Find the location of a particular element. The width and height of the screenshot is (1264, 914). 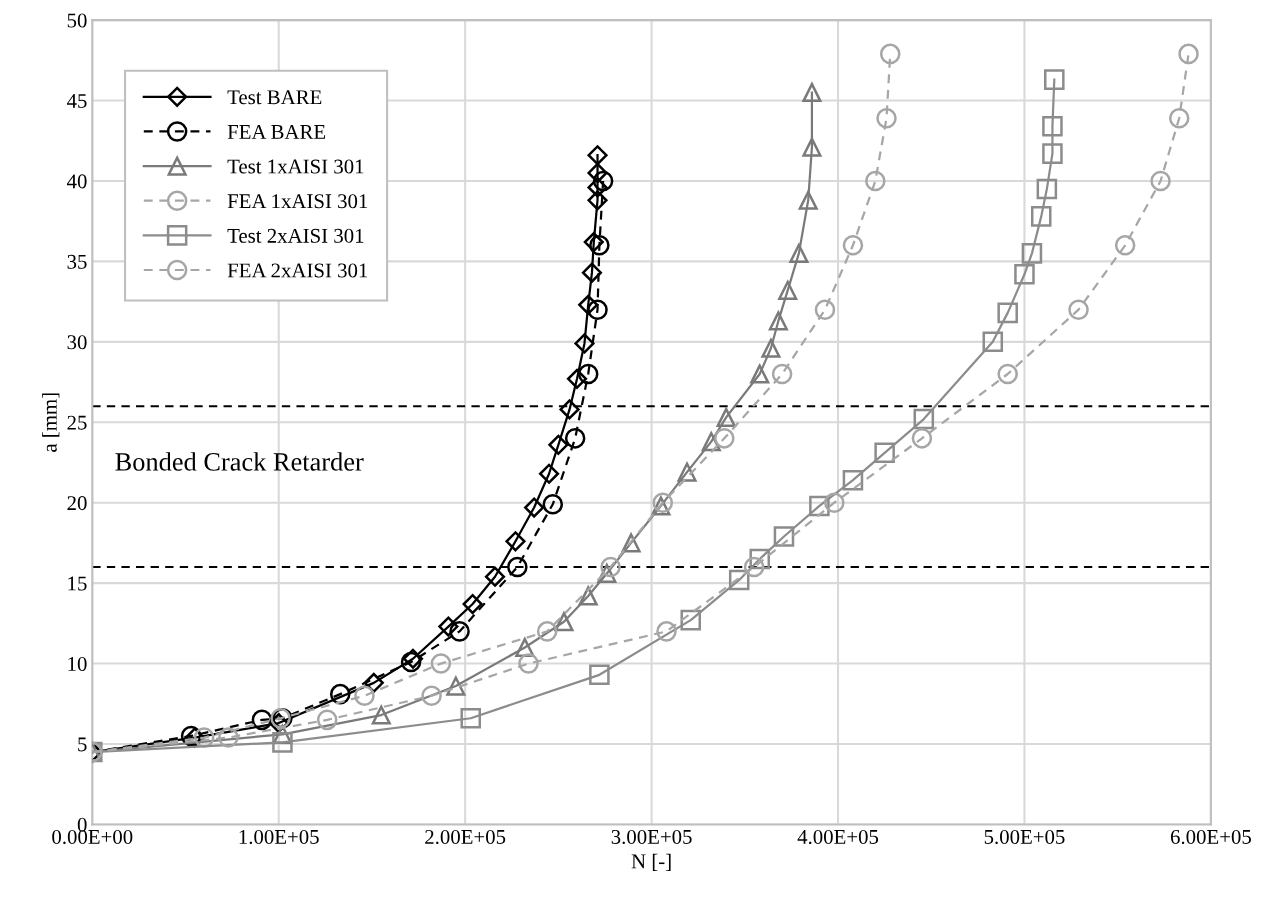

annotation: Bonded Crack Retarder is located at coordinates (239, 461).